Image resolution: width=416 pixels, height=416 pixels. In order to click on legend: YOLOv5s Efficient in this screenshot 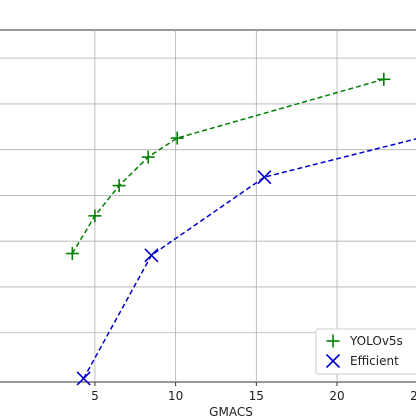, I will do `click(365, 351)`.